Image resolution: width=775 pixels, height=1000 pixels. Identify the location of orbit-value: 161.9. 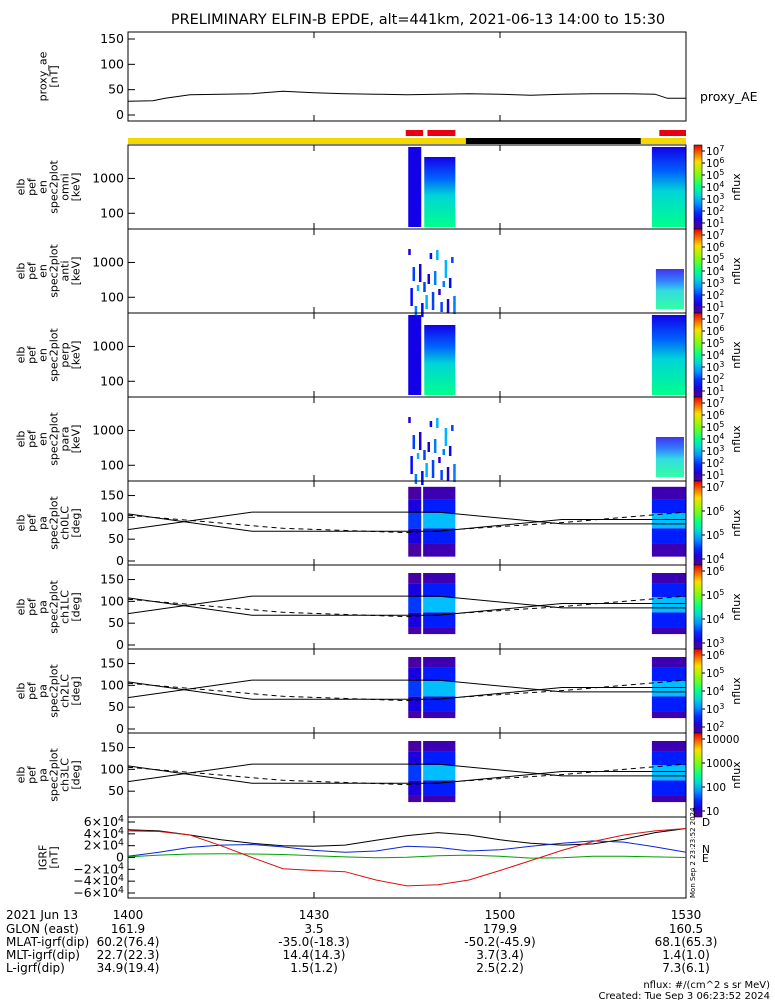
(128, 929).